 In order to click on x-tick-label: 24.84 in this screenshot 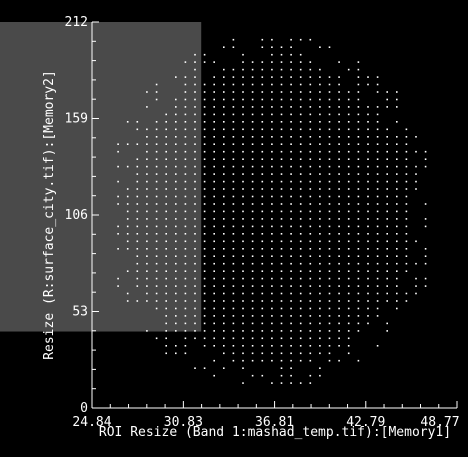, I will do `click(91, 422)`.